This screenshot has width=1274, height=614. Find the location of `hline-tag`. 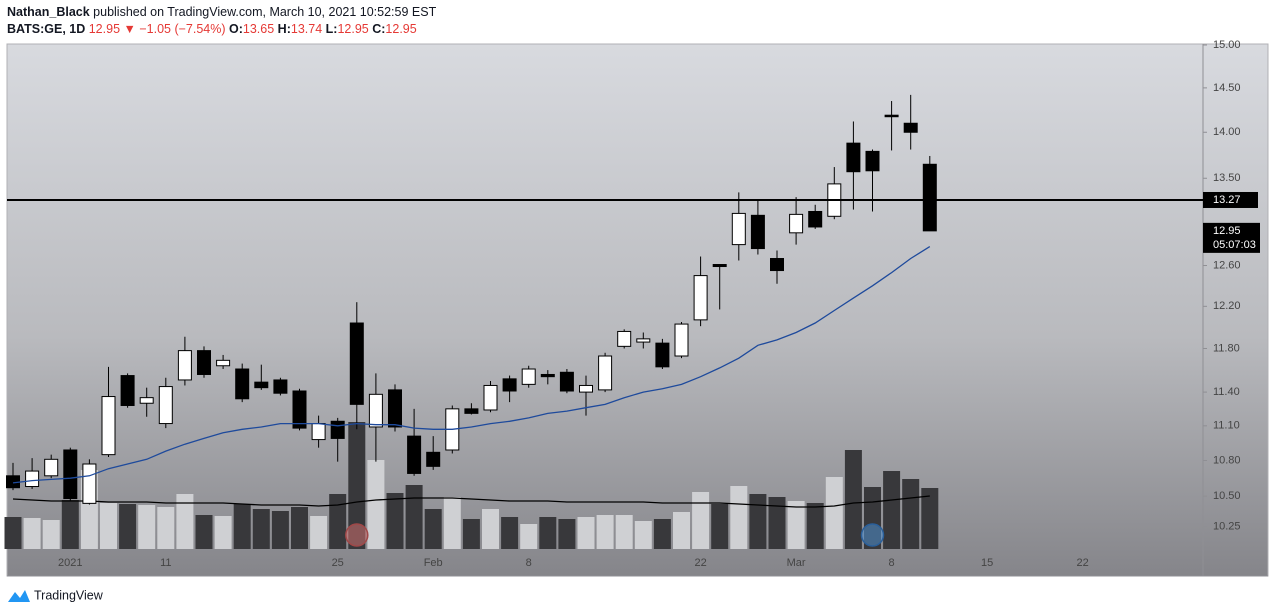

hline-tag is located at coordinates (1230, 199).